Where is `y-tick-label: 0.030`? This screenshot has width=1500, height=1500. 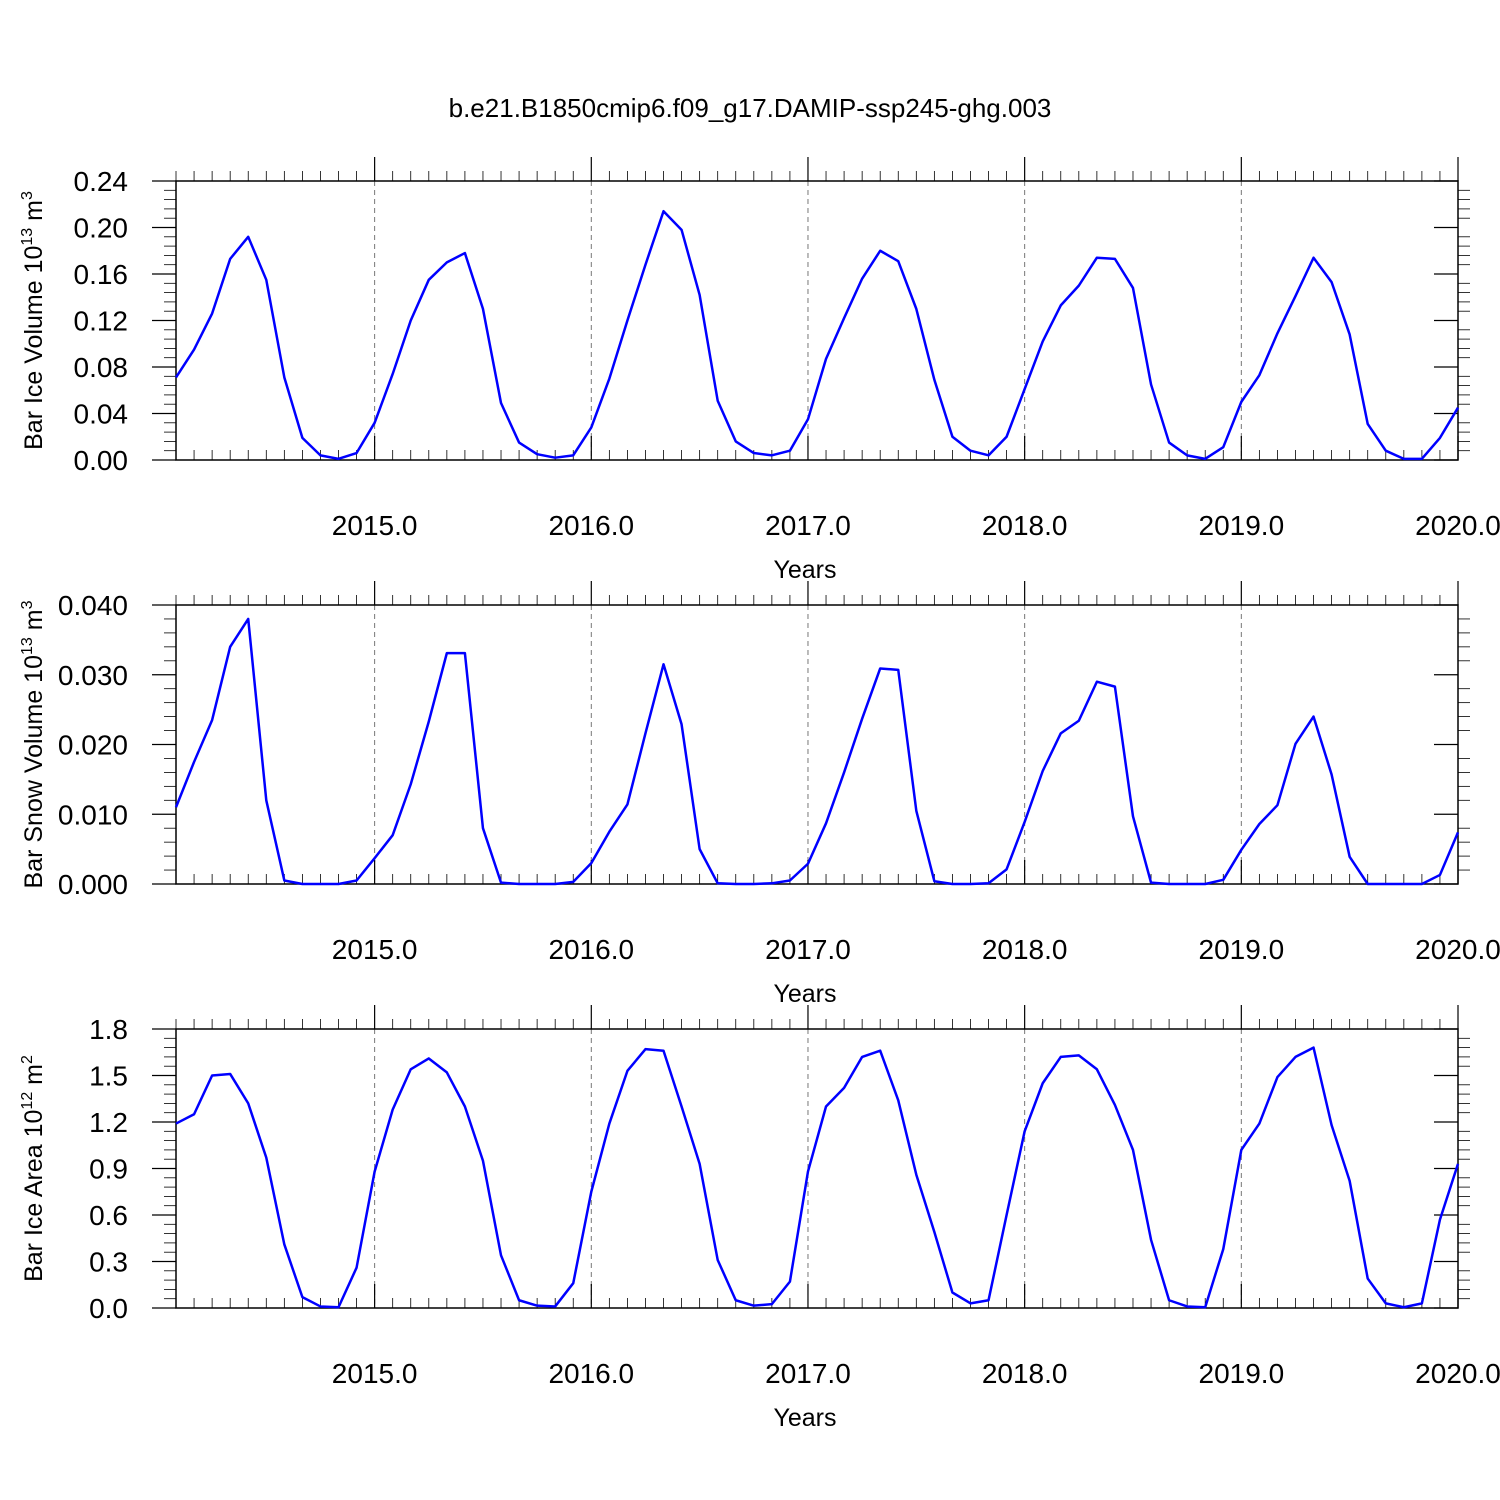 y-tick-label: 0.030 is located at coordinates (93, 675).